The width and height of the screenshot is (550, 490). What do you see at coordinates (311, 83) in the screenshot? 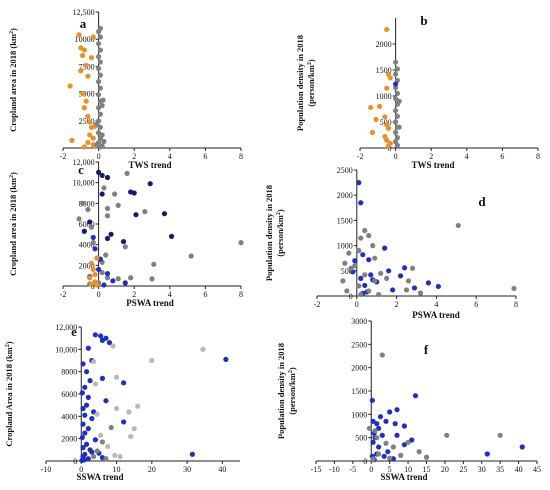
I see `y-axis-label-line2: (person/km2)` at bounding box center [311, 83].